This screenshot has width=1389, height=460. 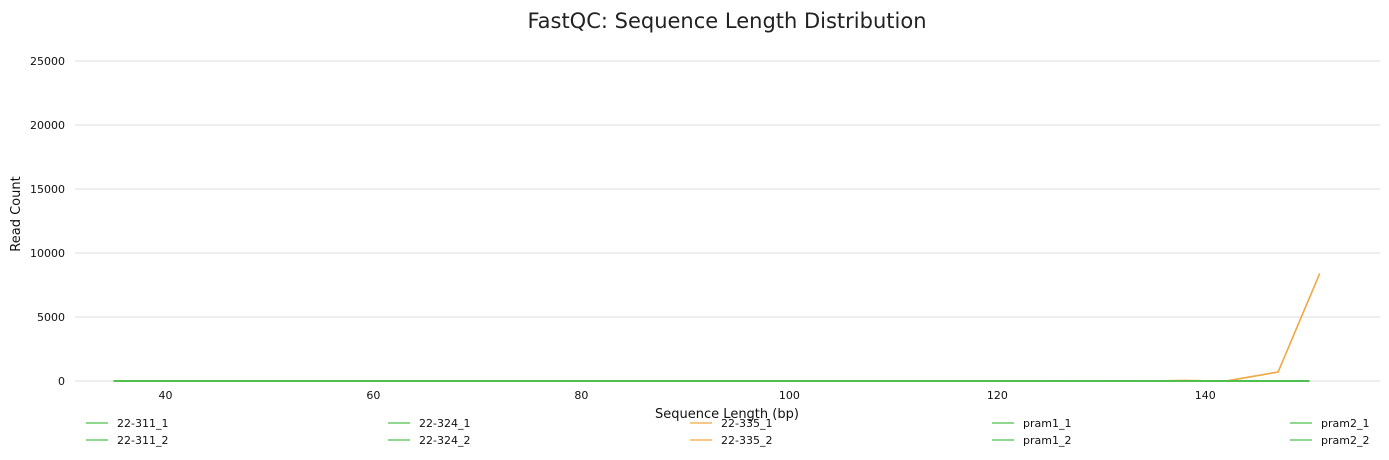 I want to click on legend-entry: pram1_1, so click(x=1047, y=423).